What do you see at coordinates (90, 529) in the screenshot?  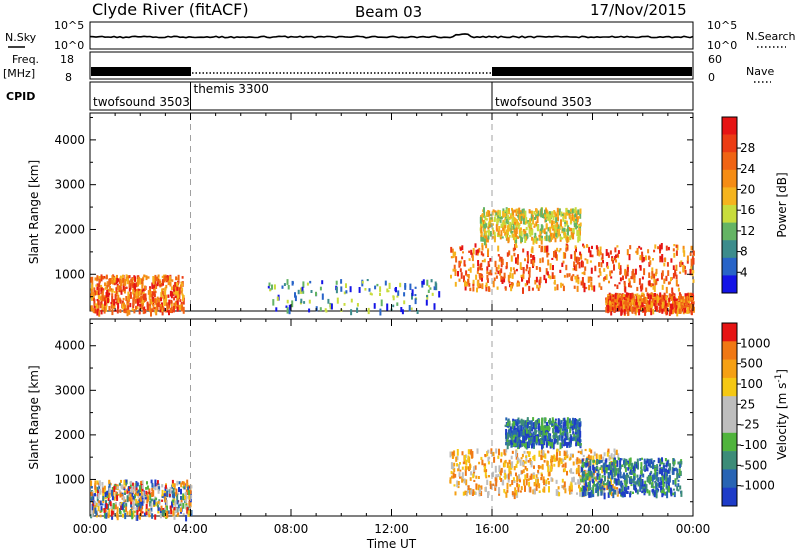 I see `x-tick-label: 00:00` at bounding box center [90, 529].